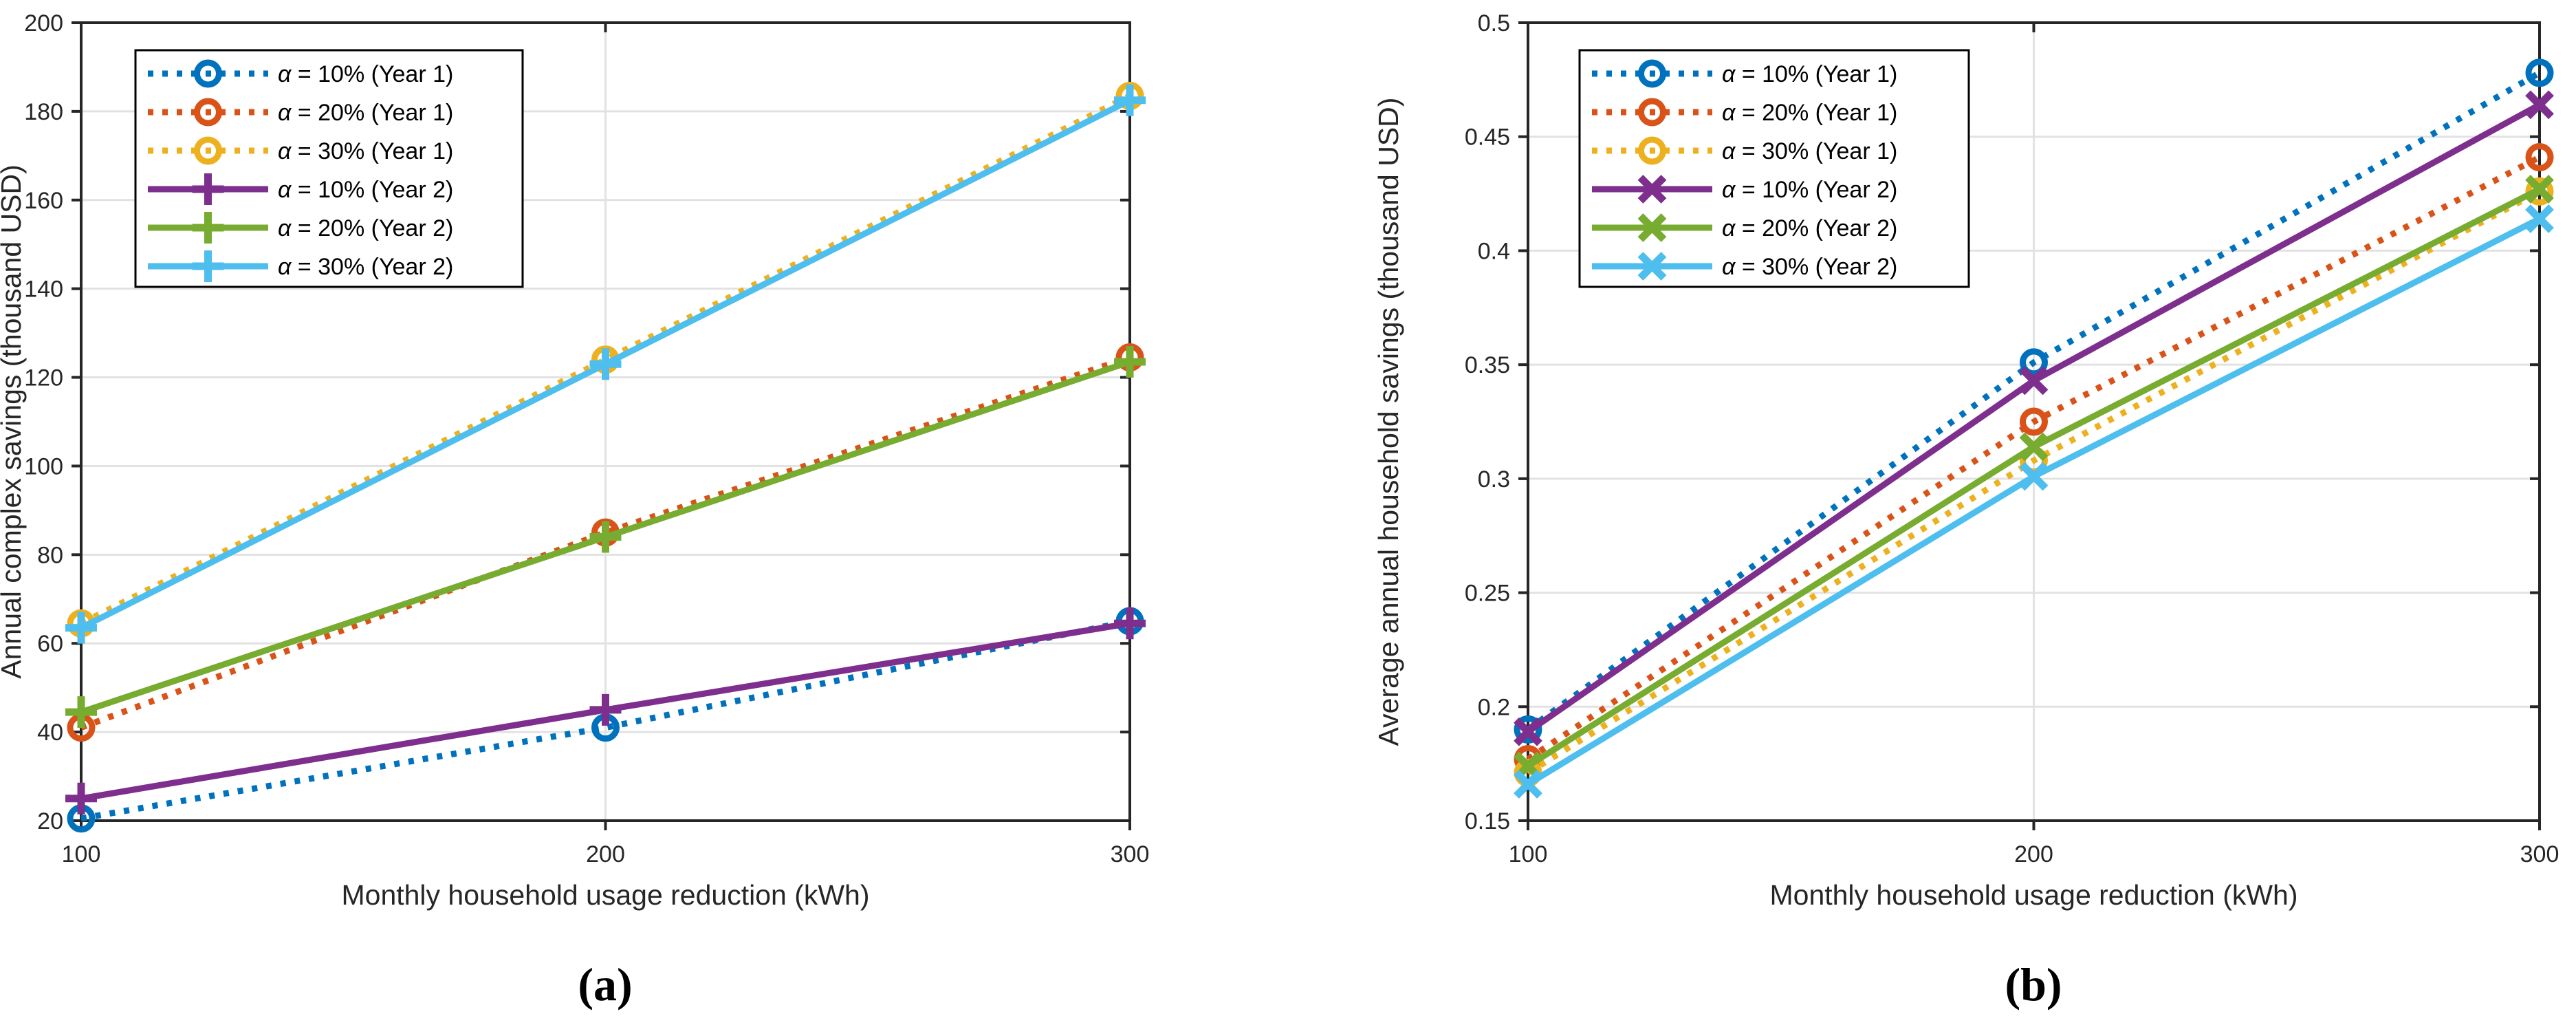  What do you see at coordinates (1494, 251) in the screenshot?
I see `y-tick-label: 0.4` at bounding box center [1494, 251].